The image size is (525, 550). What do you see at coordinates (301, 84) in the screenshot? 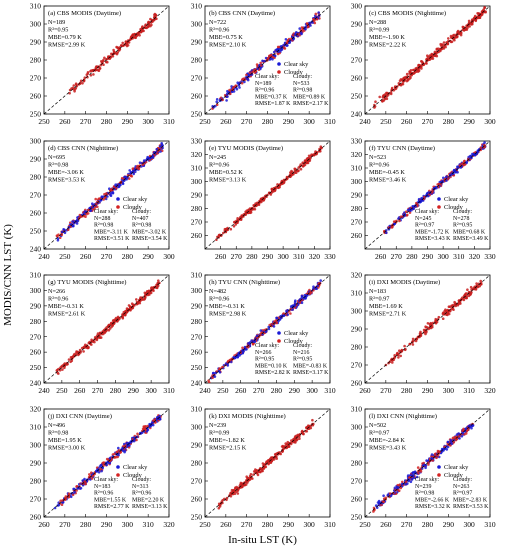
I see `cloudy-stat: N=533` at bounding box center [301, 84].